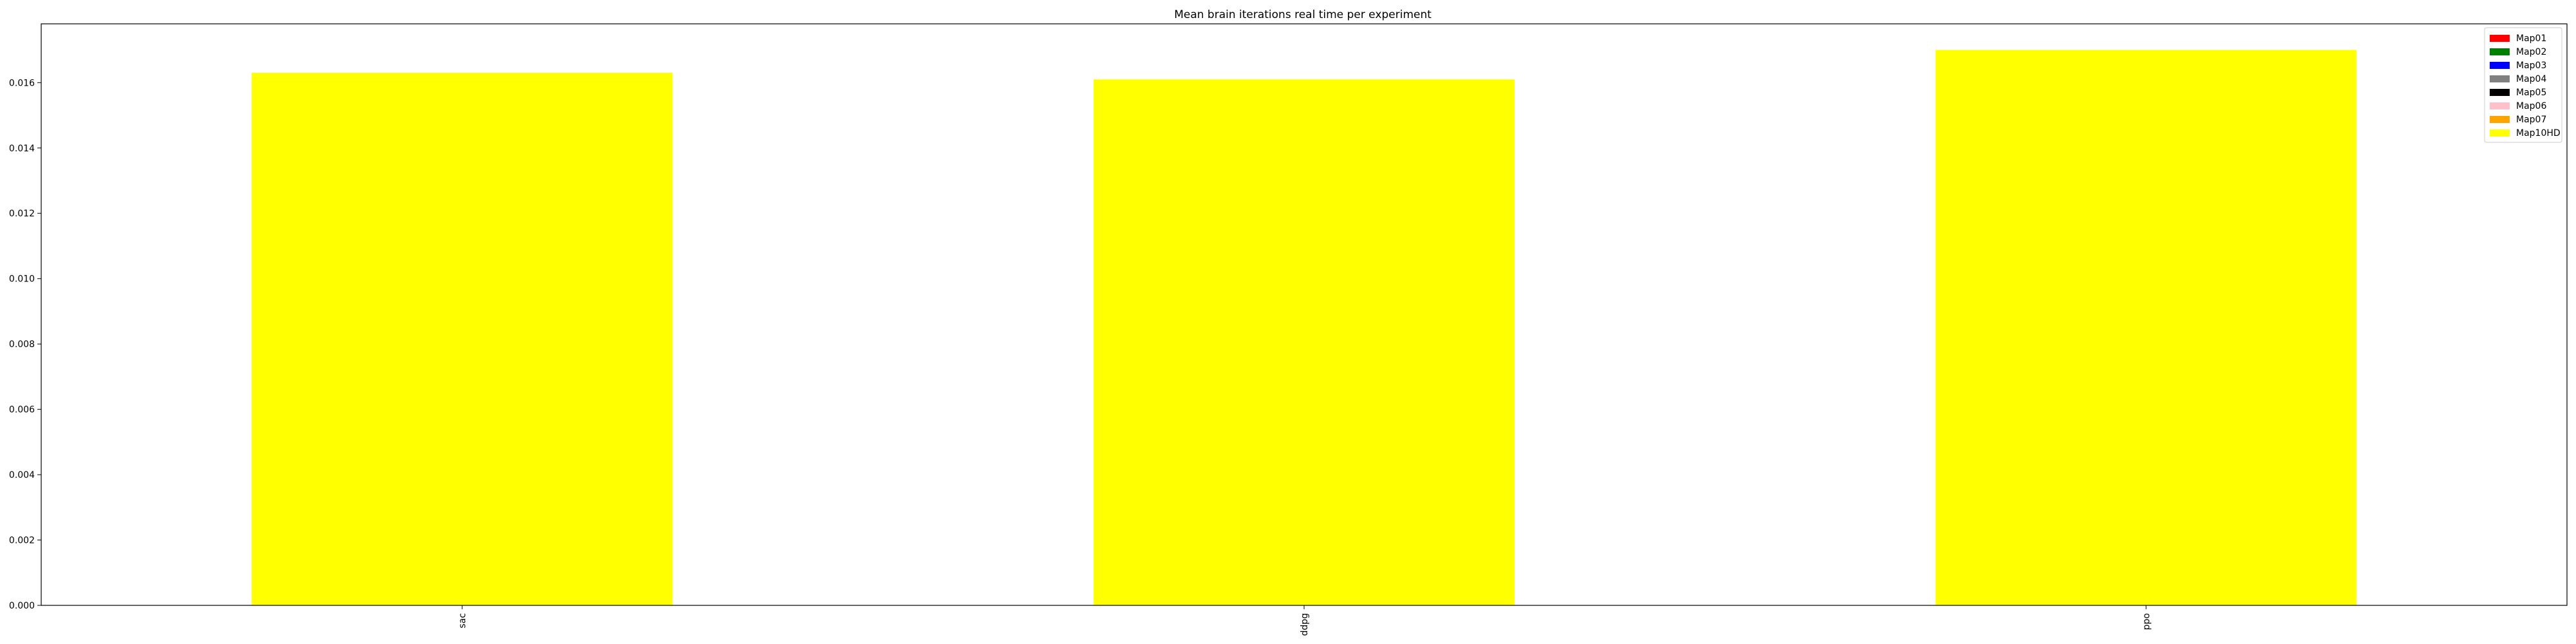 Image resolution: width=2576 pixels, height=644 pixels. I want to click on legend-box, so click(2523, 85).